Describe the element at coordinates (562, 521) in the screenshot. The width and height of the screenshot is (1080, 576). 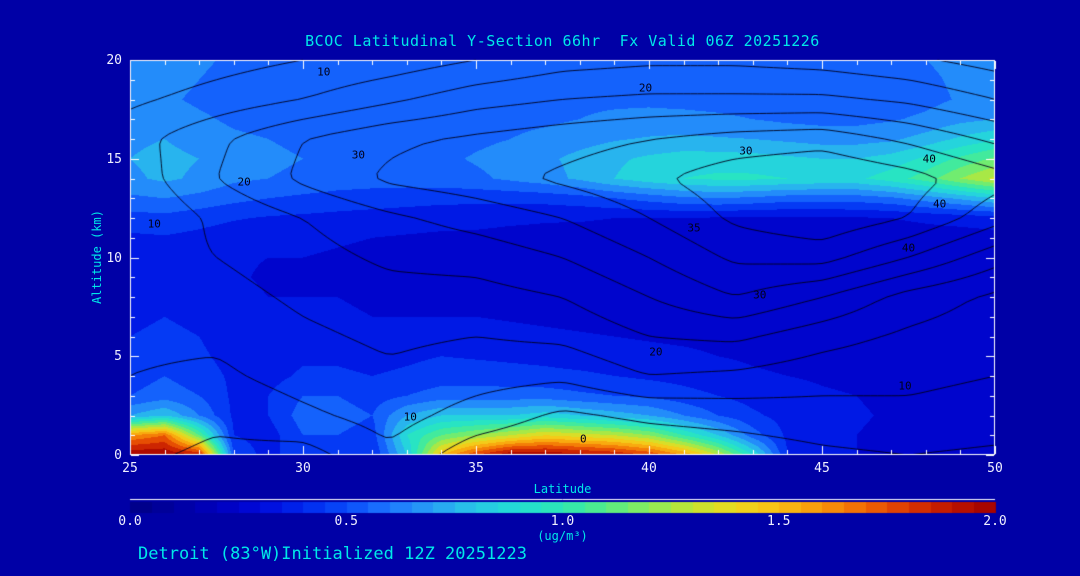
I see `colorbar-tick-label: 1.0` at that location.